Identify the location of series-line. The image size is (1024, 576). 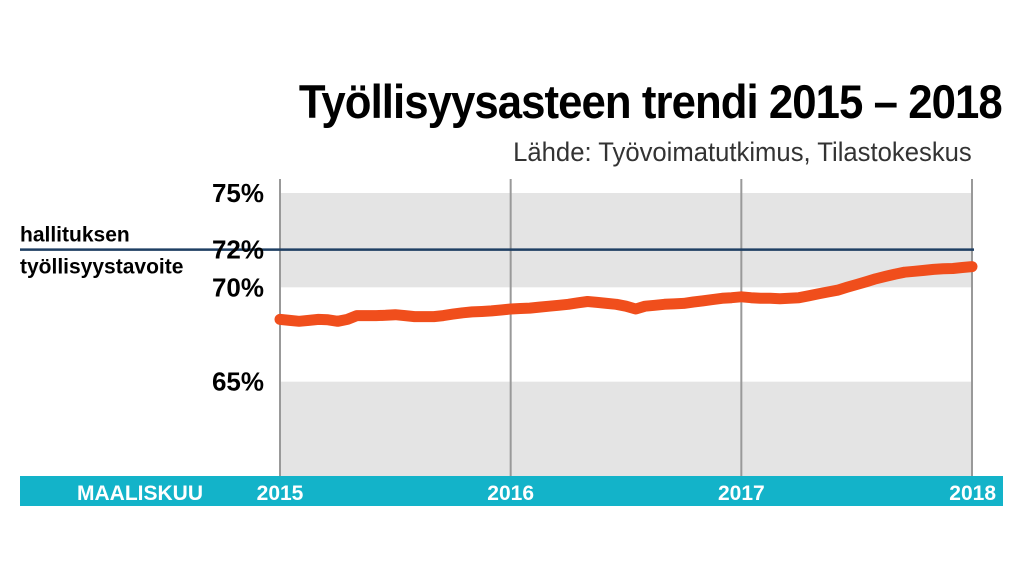
(626, 294).